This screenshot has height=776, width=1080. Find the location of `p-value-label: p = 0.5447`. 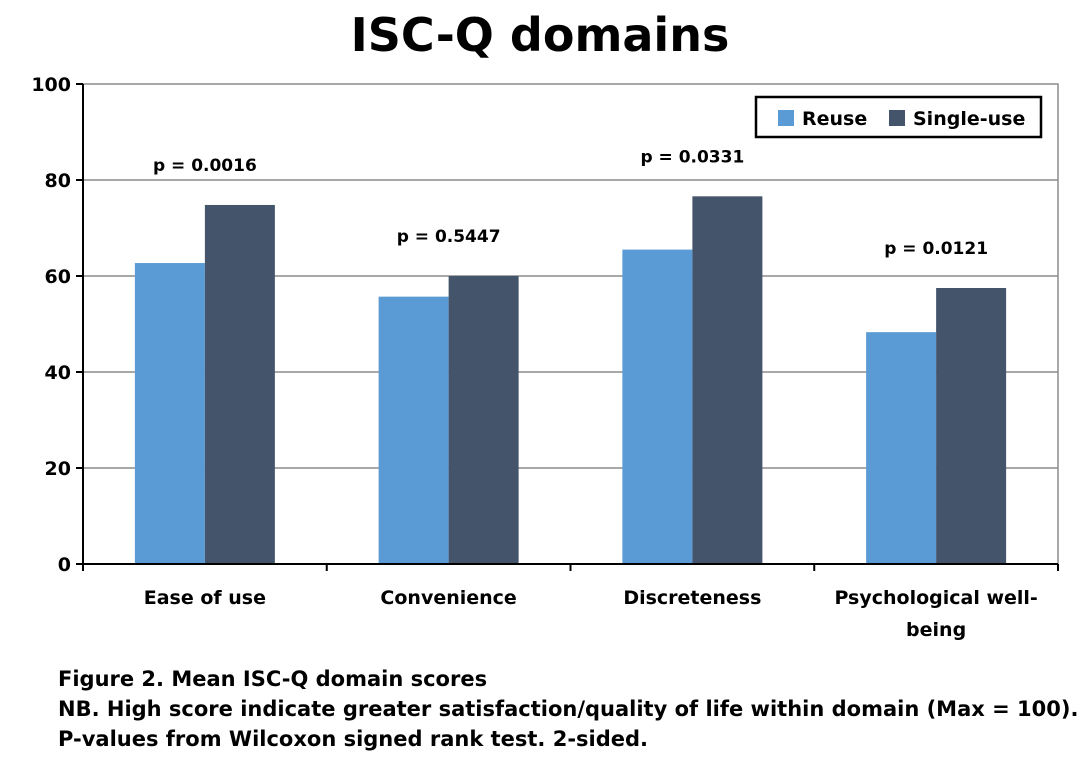

p-value-label: p = 0.5447 is located at coordinates (449, 237).